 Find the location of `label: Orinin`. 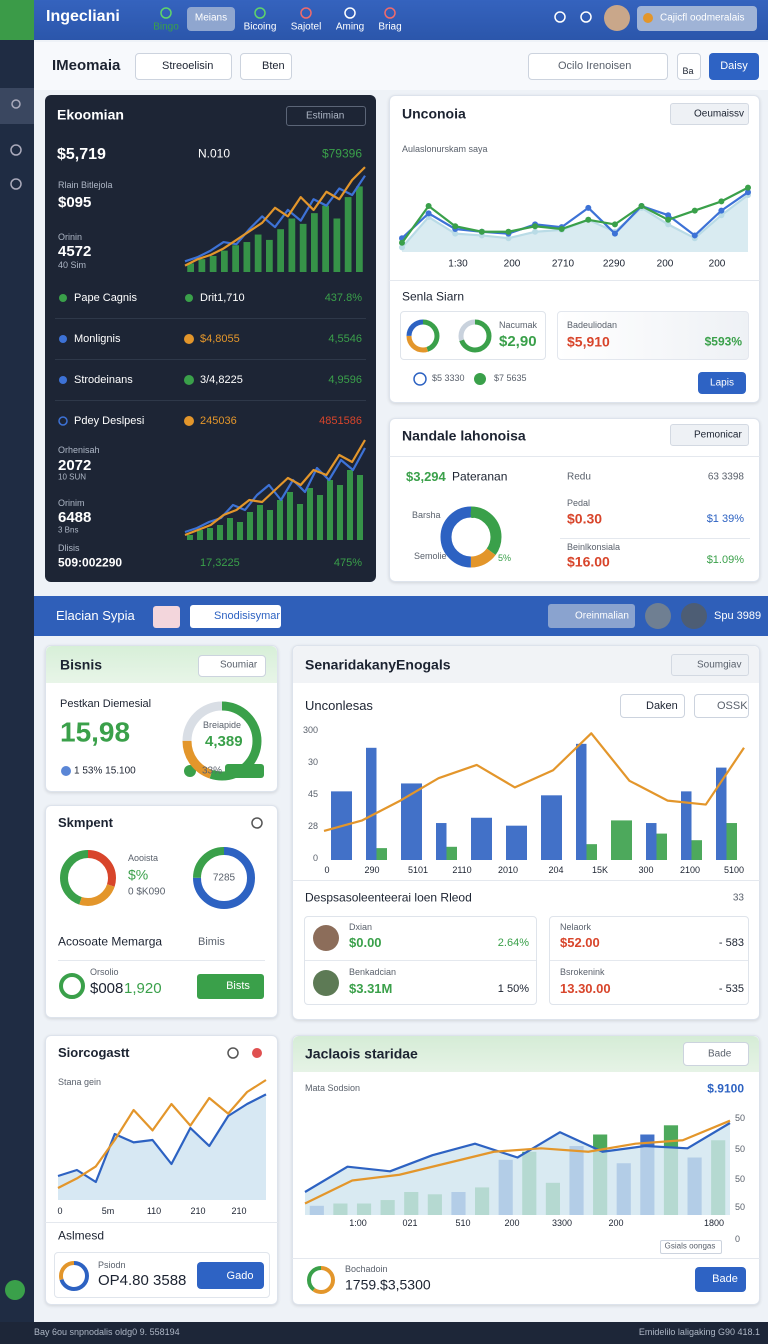

label: Orinin is located at coordinates (70, 237).